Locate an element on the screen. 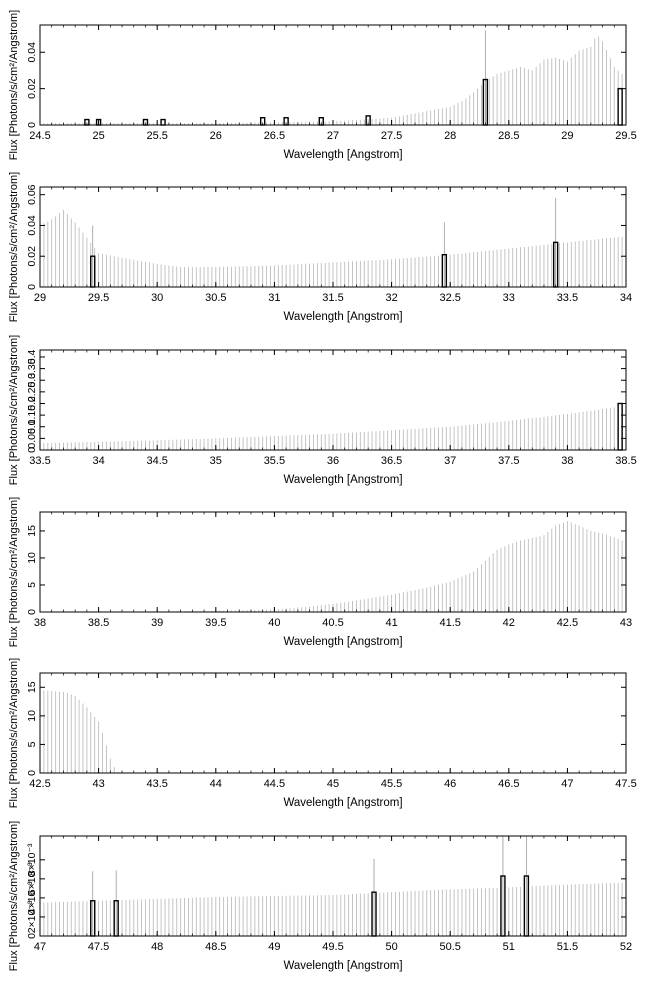  x-tick-label: 47.5 is located at coordinates (98, 947).